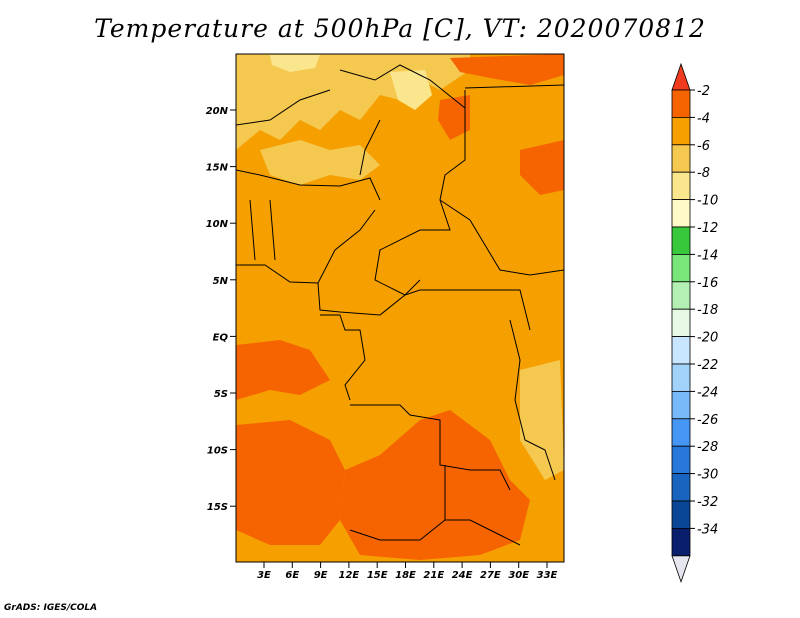 The height and width of the screenshot is (618, 800). I want to click on grads-credit: GrADS: IGES/COLA, so click(51, 608).